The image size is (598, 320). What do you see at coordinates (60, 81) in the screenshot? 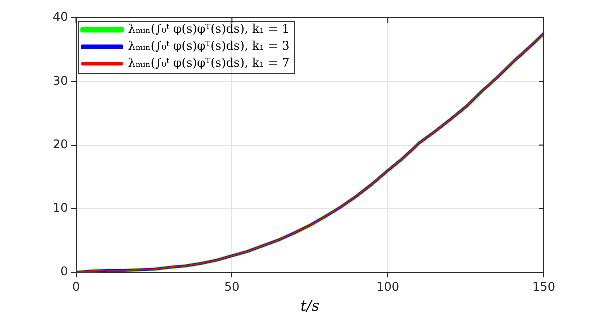
I see `y-tick-label: 30` at bounding box center [60, 81].